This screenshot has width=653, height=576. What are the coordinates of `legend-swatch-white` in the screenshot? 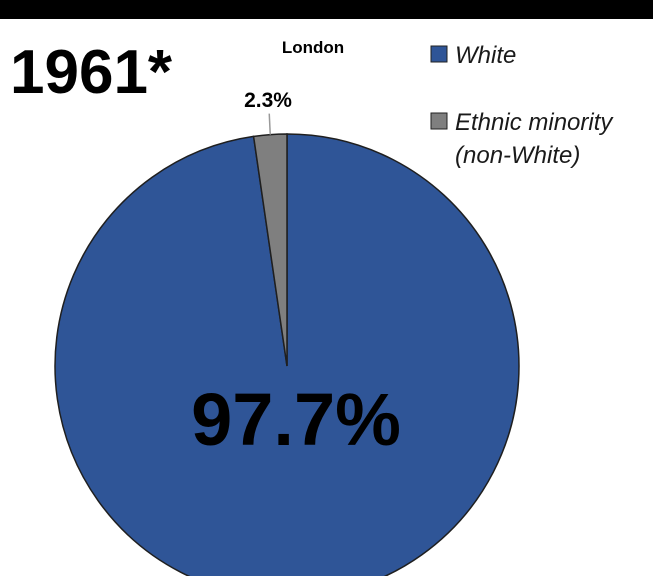 It's located at (439, 54).